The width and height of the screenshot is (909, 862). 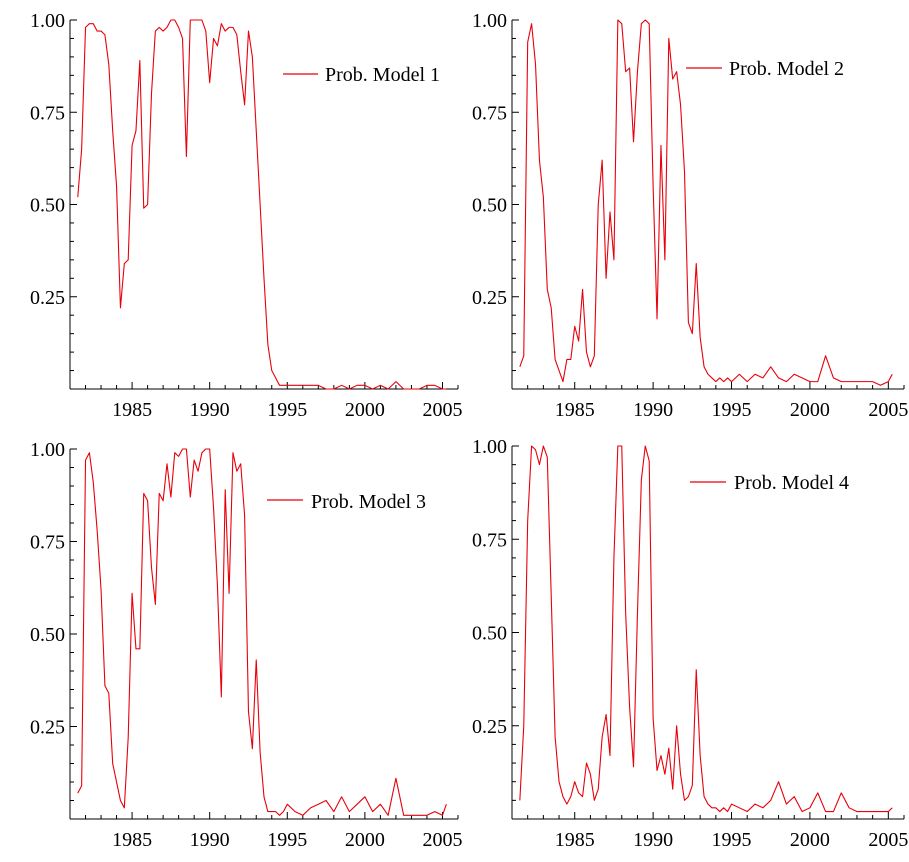 I want to click on legend-label: Prob. Model 2, so click(x=786, y=69).